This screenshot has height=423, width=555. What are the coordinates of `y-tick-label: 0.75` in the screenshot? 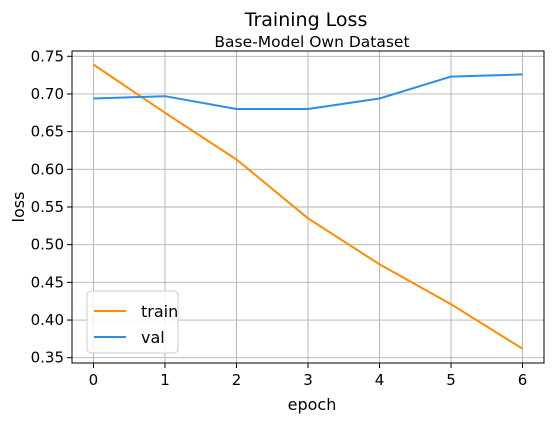 It's located at (47, 56).